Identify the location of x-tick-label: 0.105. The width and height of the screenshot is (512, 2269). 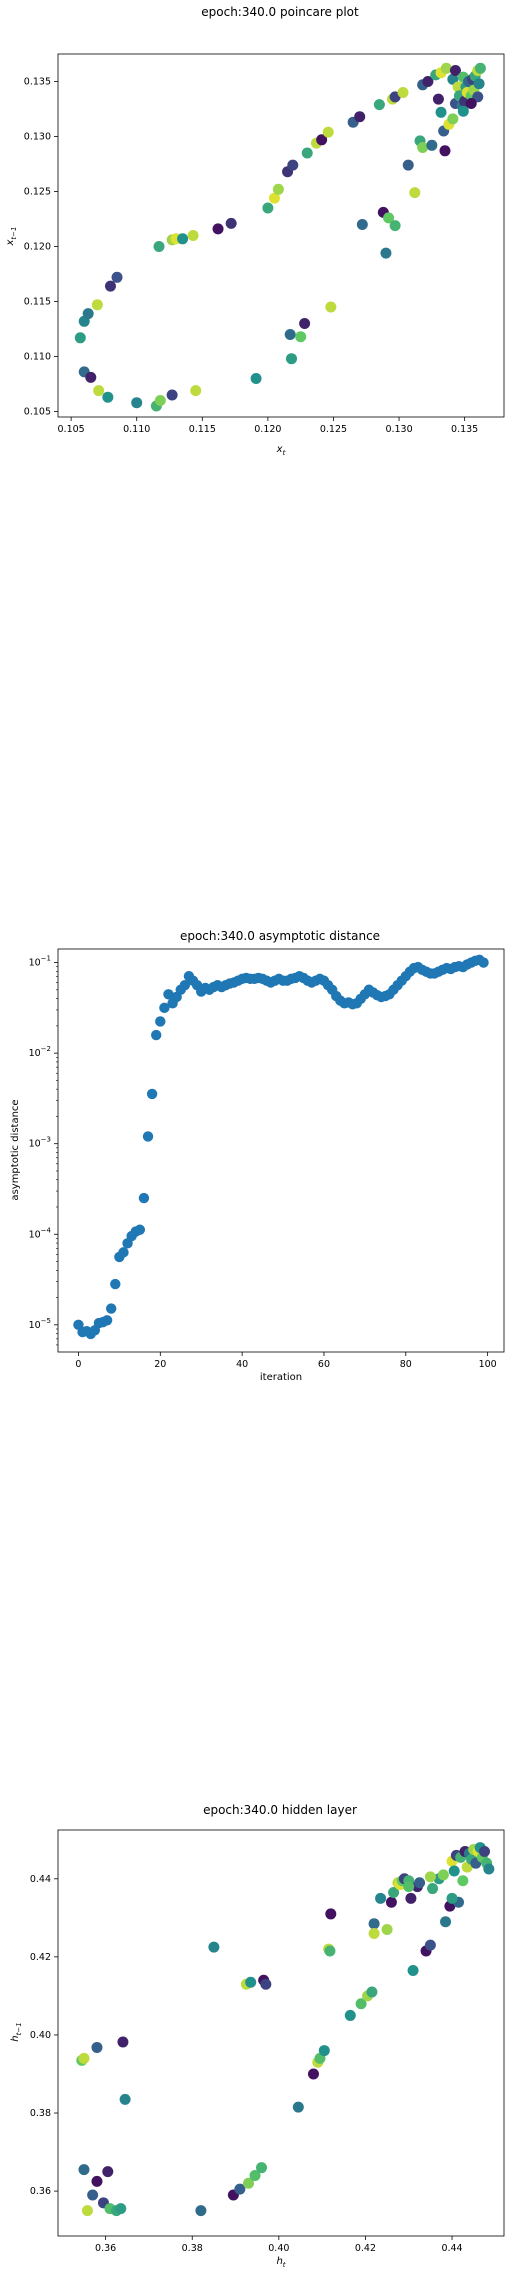
(71, 429).